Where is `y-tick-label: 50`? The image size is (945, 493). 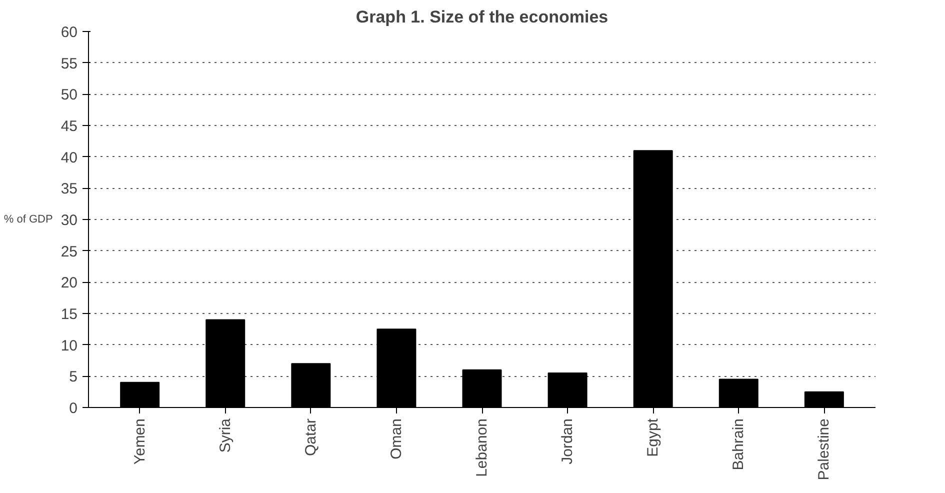
y-tick-label: 50 is located at coordinates (69, 95).